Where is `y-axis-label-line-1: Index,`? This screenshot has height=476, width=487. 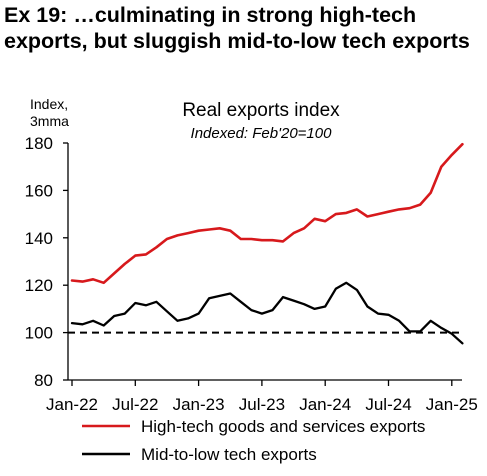
y-axis-label-line-1: Index, is located at coordinates (49, 104).